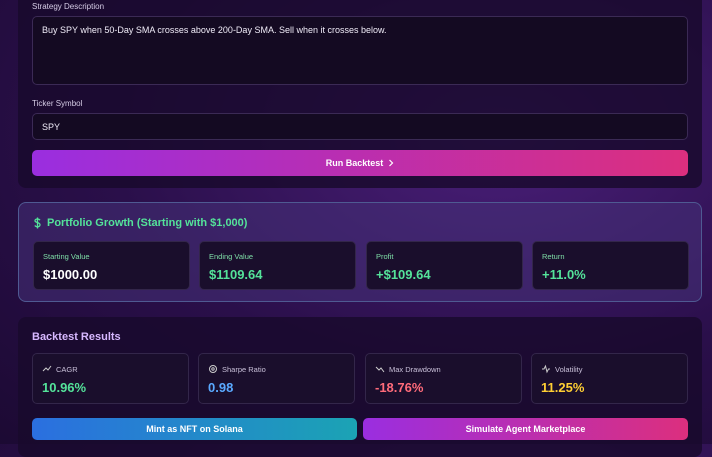 Image resolution: width=712 pixels, height=457 pixels. I want to click on simulate-button: Simulate Agent Marketplace, so click(525, 429).